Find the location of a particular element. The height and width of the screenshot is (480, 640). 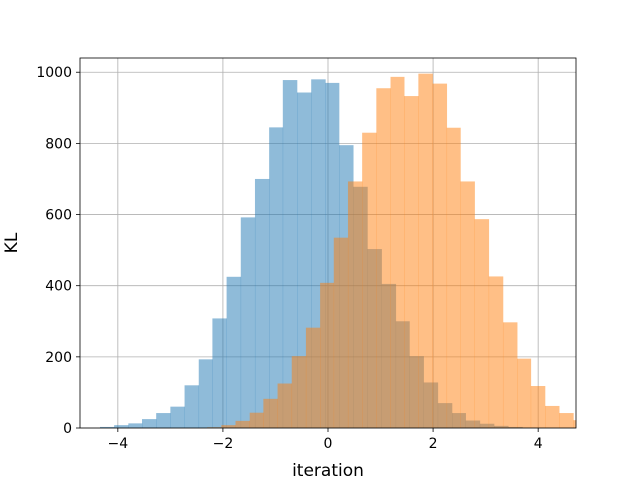

y-axis-label: KL is located at coordinates (12, 242).